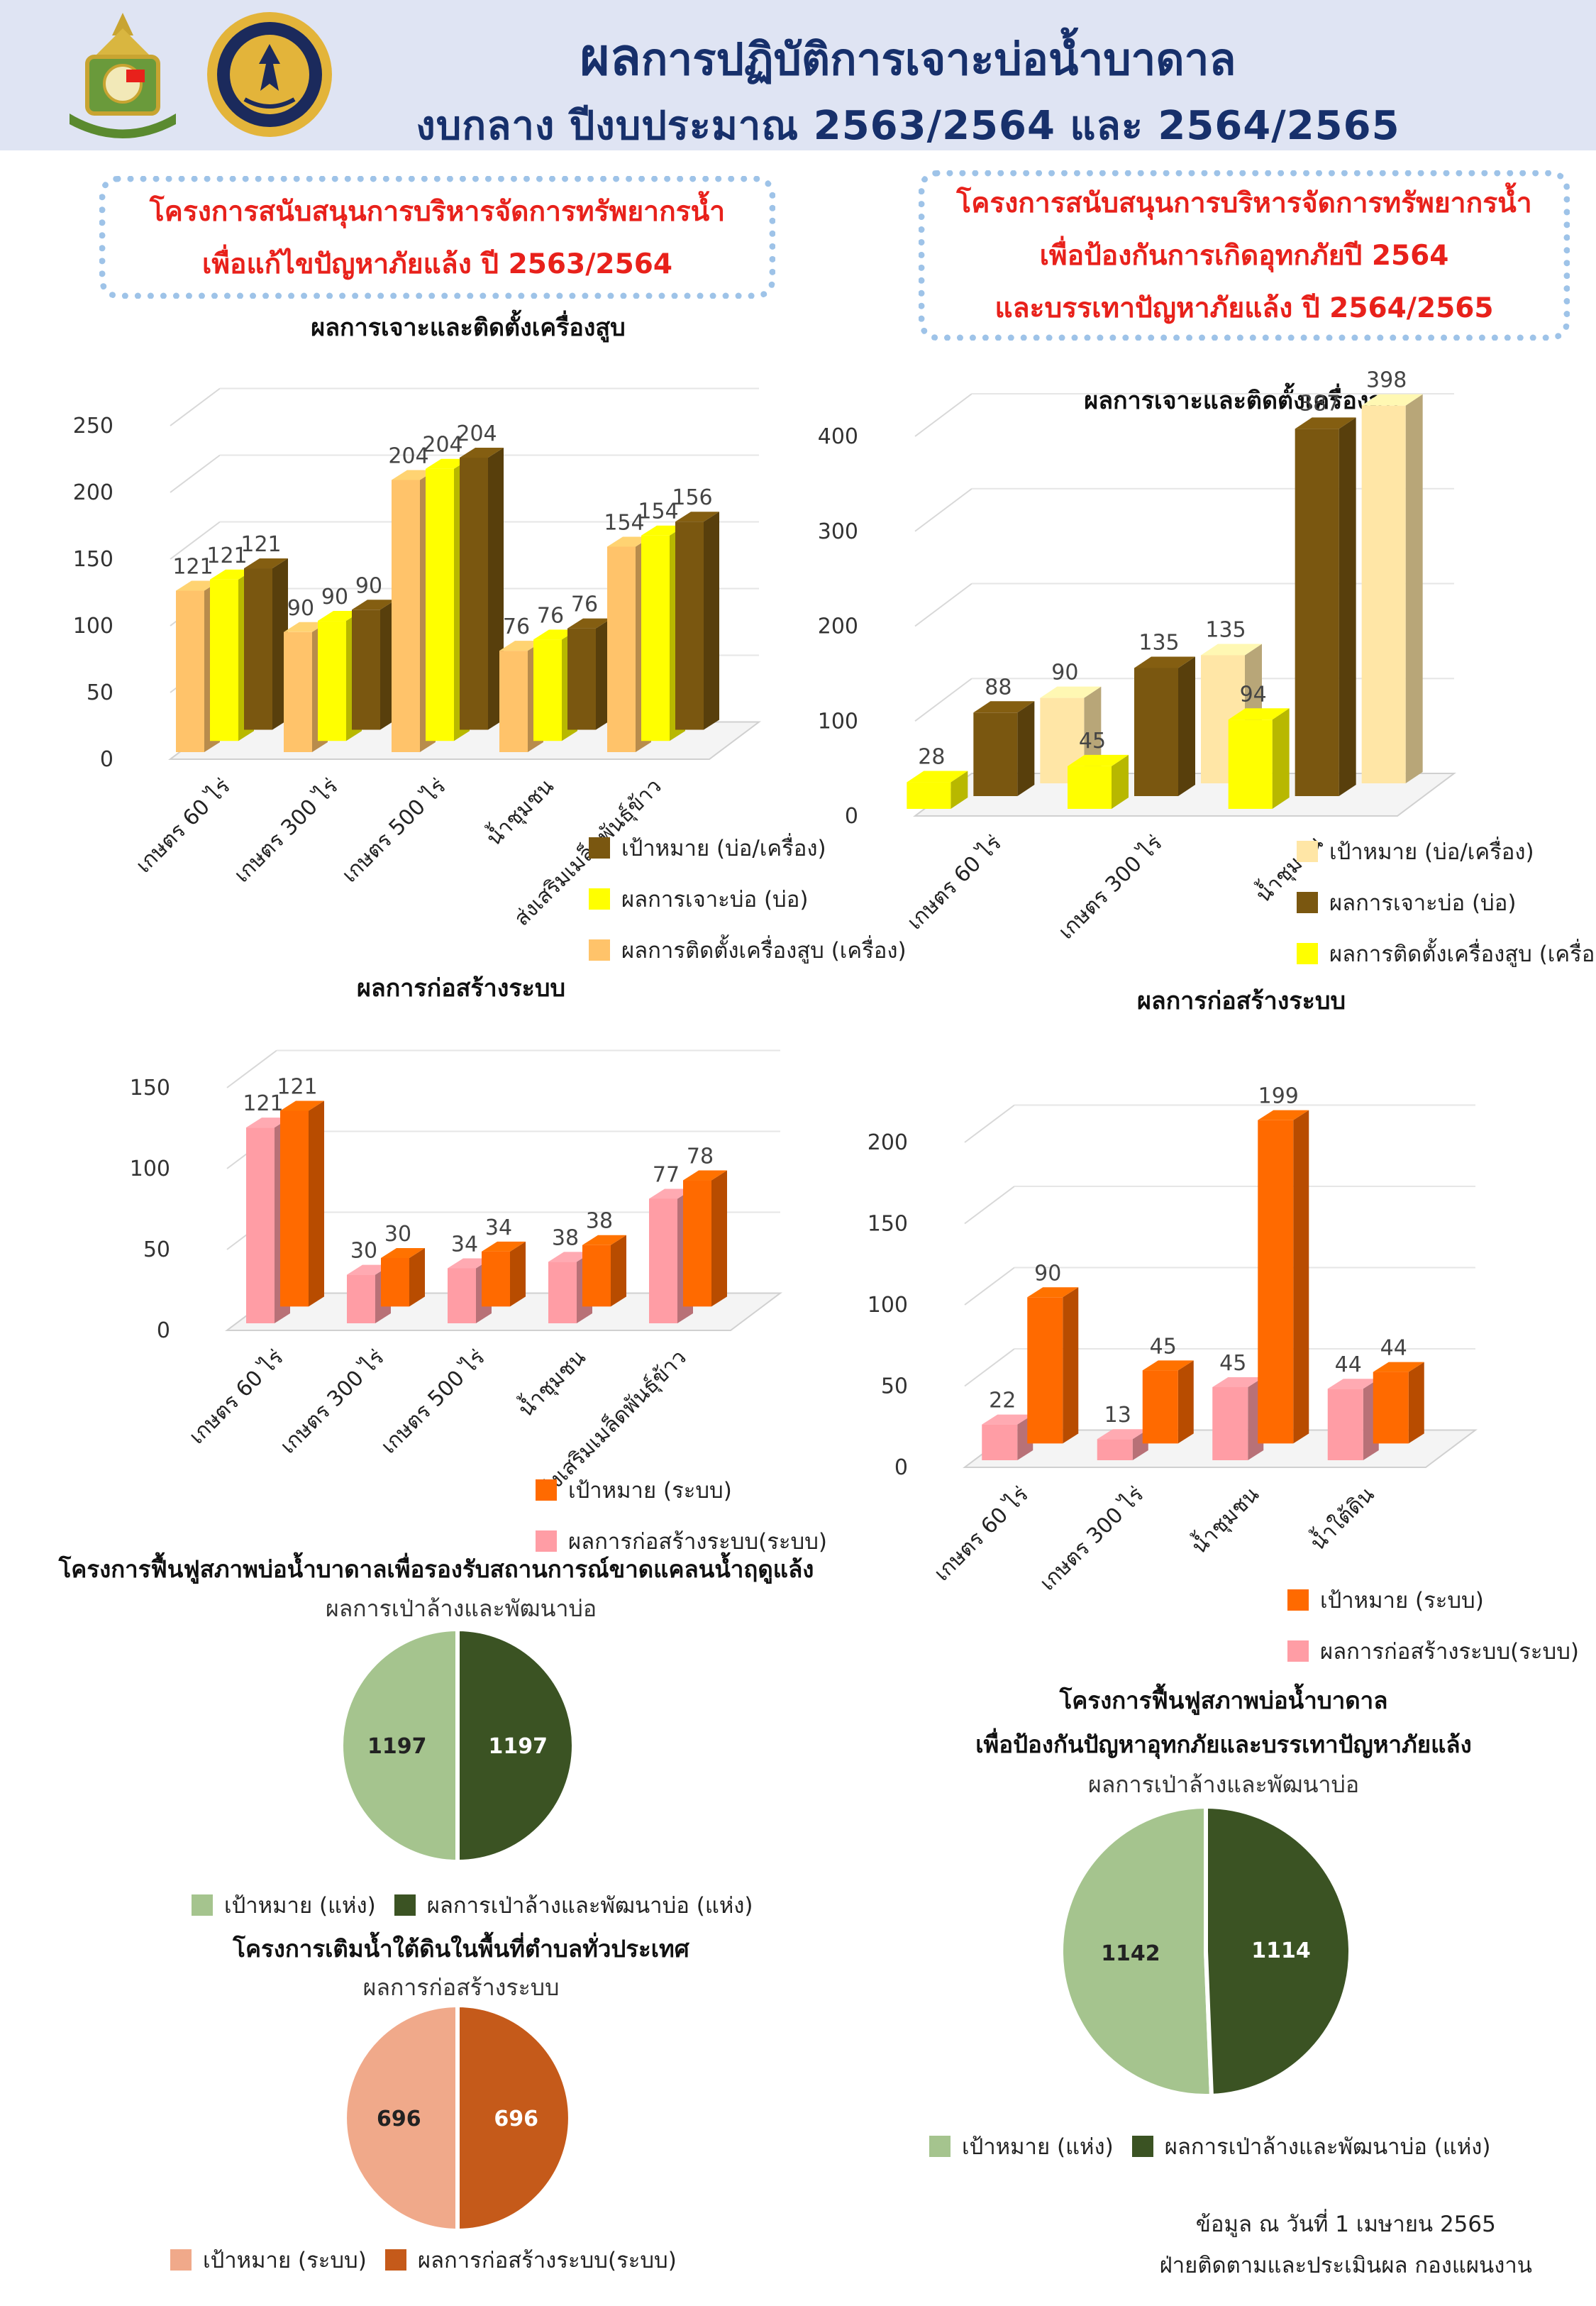 The image size is (1596, 2306). What do you see at coordinates (150, 1088) in the screenshot?
I see `y-tick-label: 150` at bounding box center [150, 1088].